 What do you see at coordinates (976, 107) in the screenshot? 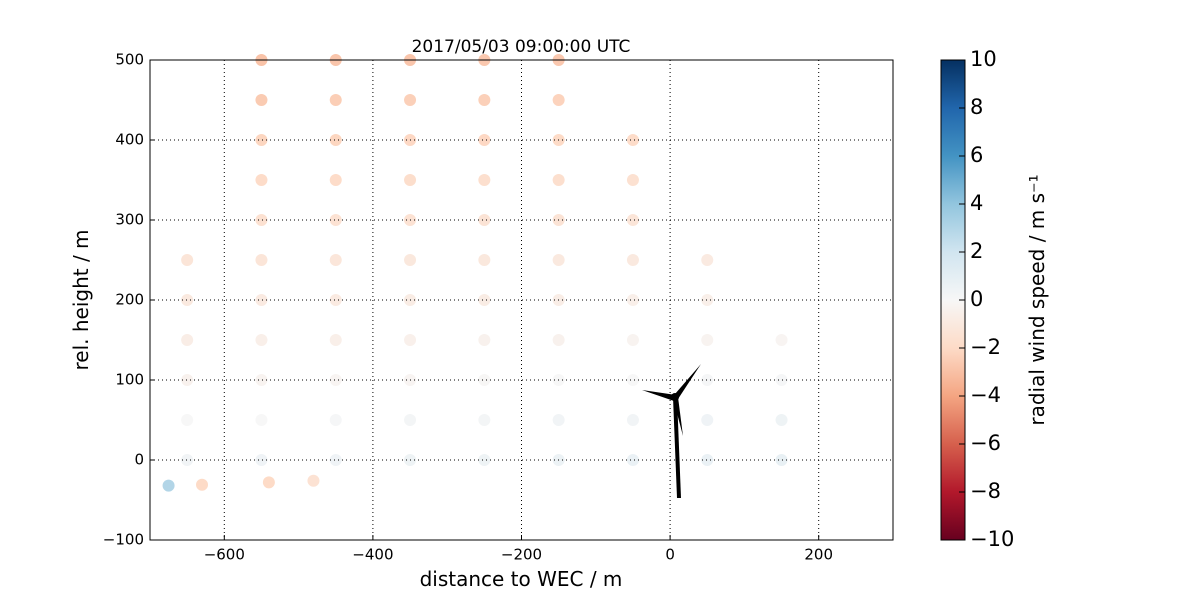
I see `colorbar-tick-label: 8` at bounding box center [976, 107].